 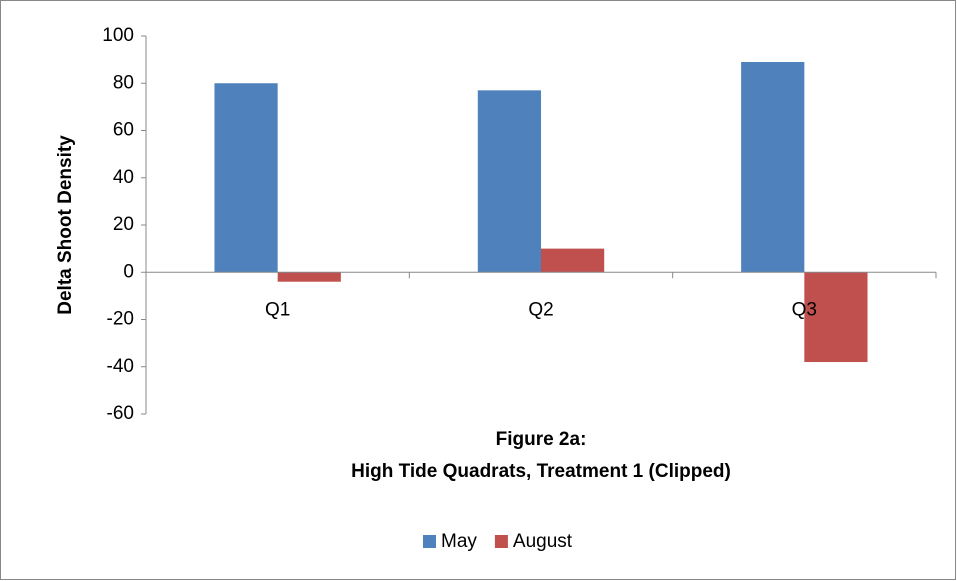 I want to click on y-tick-label: 100, so click(x=118, y=35).